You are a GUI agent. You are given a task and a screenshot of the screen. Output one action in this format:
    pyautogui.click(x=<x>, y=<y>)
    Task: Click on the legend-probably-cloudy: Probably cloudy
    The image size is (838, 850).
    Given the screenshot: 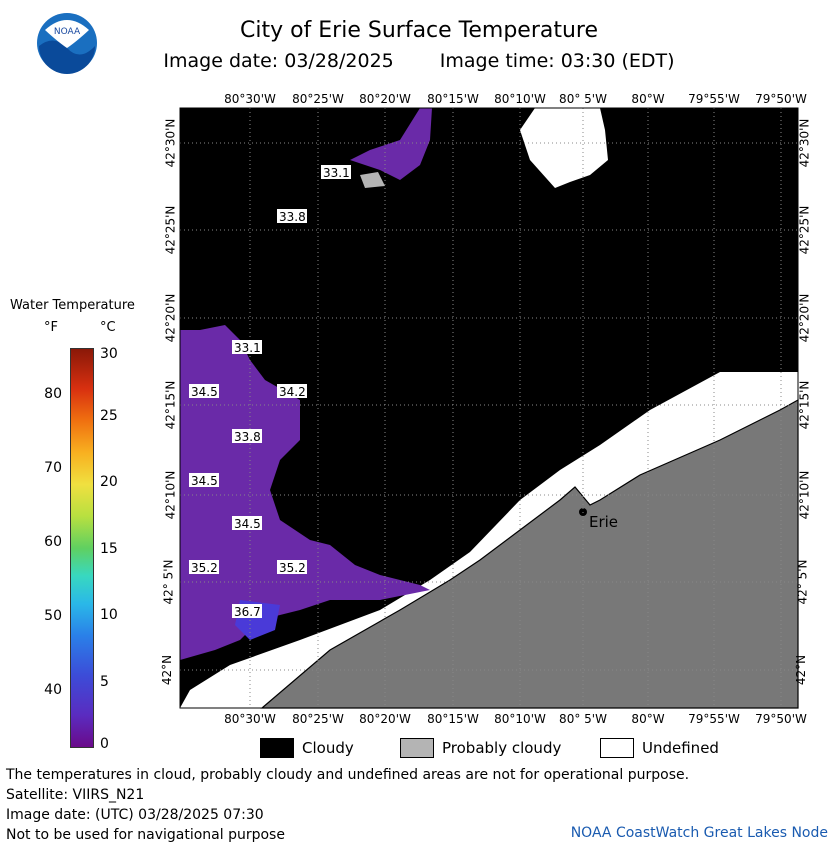 What is the action you would take?
    pyautogui.click(x=480, y=748)
    